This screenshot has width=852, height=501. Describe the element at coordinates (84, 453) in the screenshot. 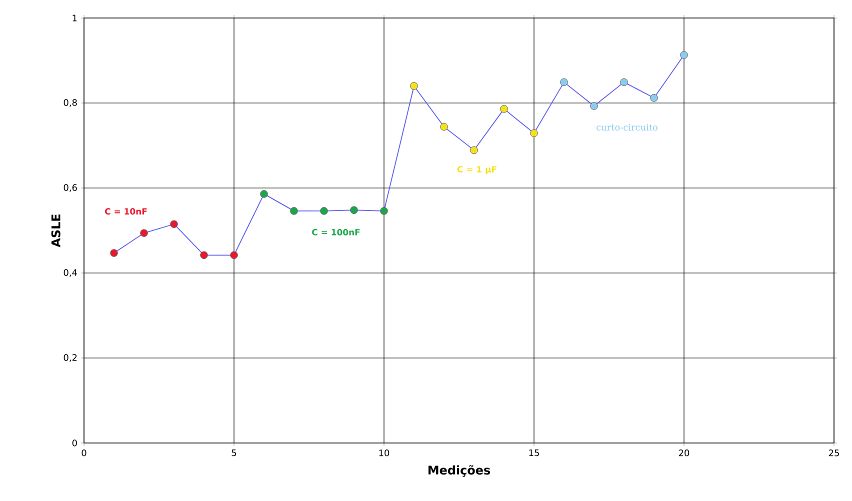

I see `x-tick-label: 0` at that location.